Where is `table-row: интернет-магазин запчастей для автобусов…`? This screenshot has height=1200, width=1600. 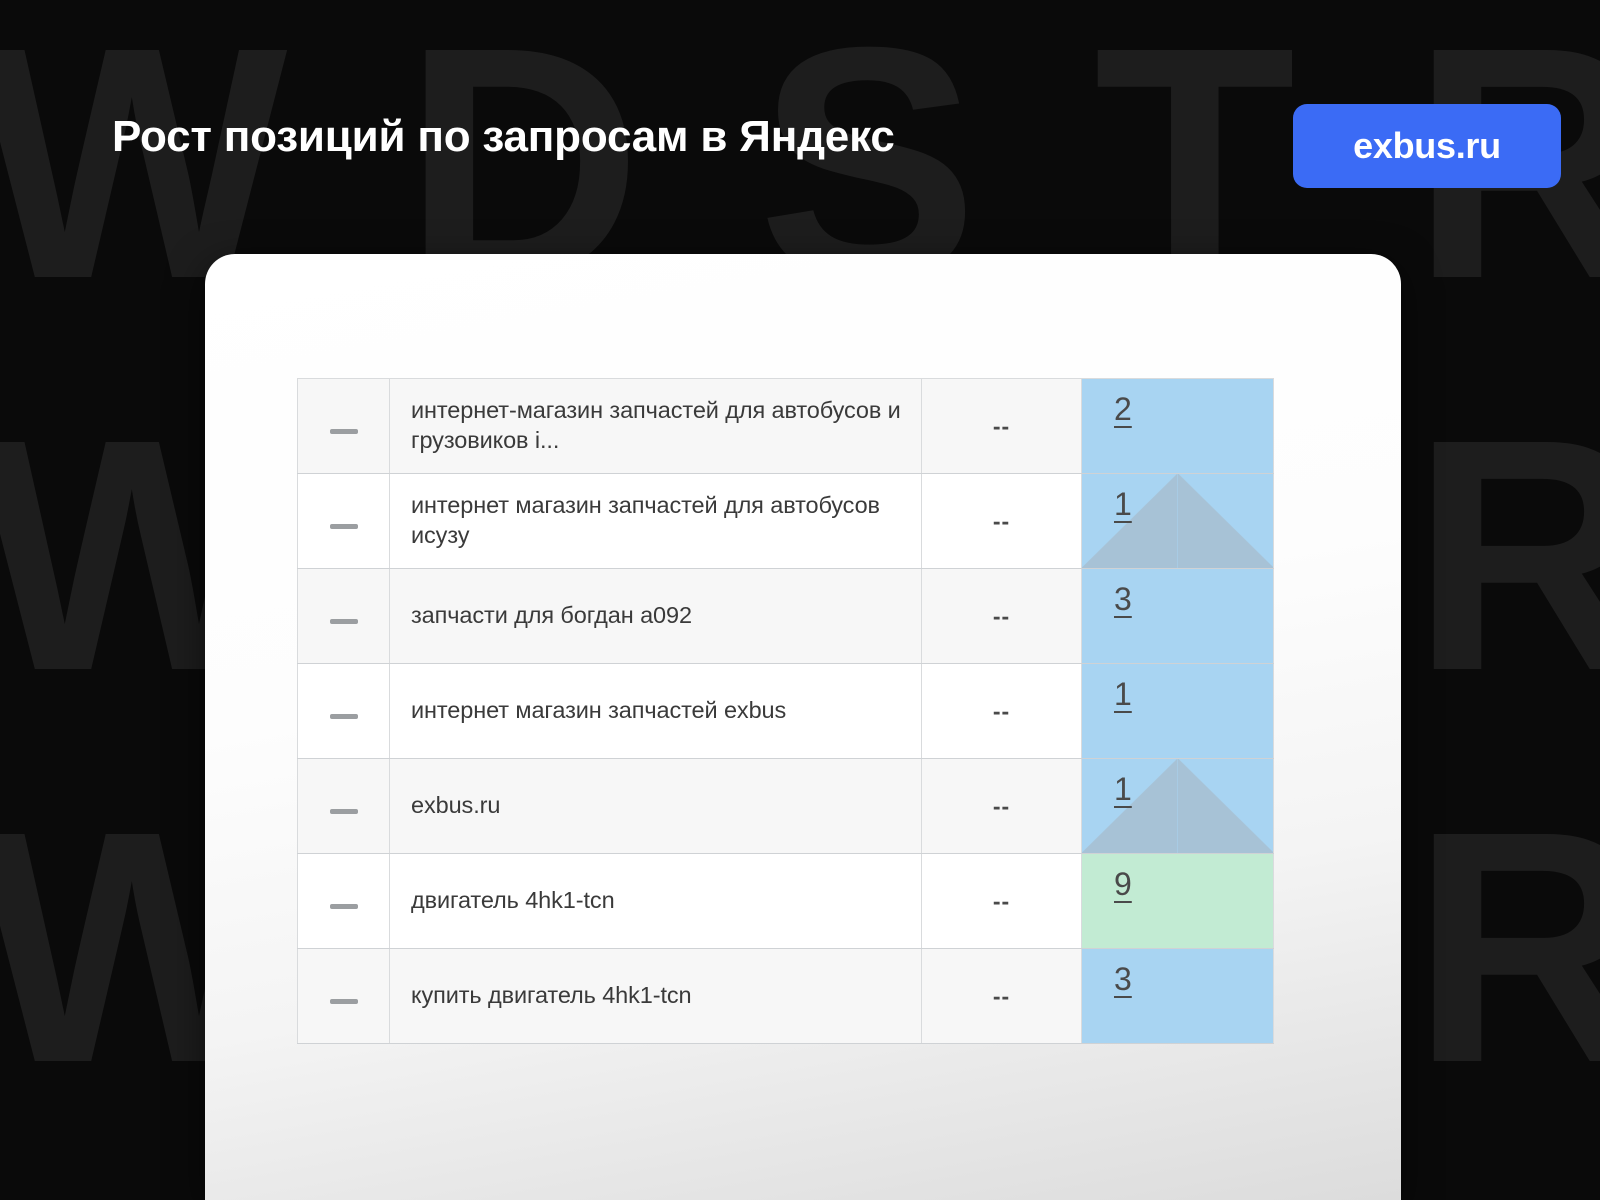 table-row: интернет-магазин запчастей для автобусов… is located at coordinates (785, 426).